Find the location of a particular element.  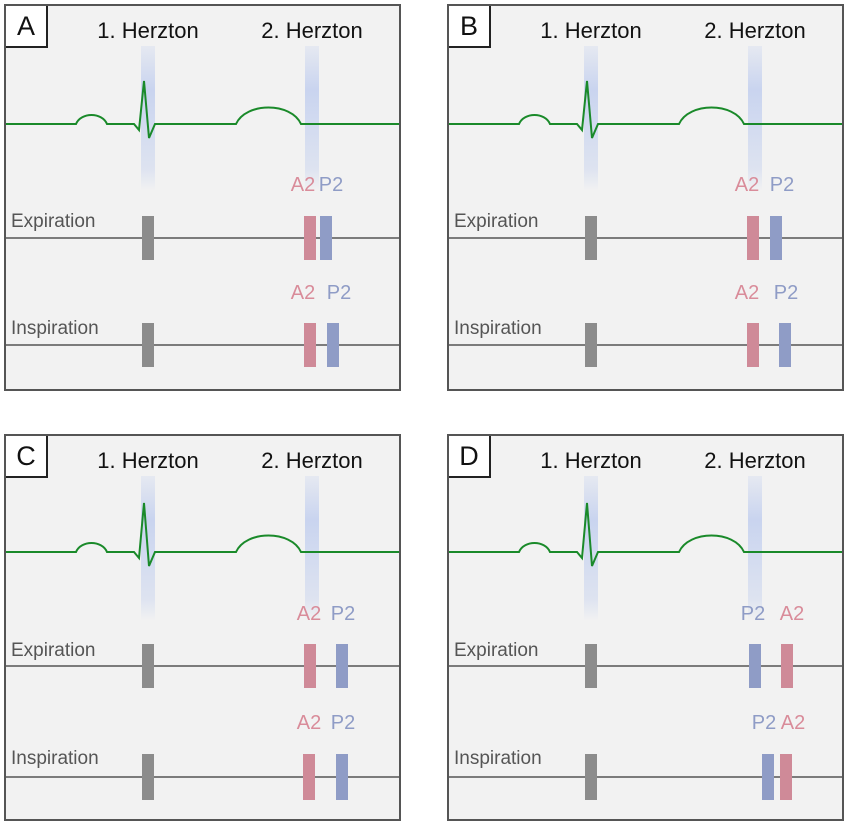

panel-letter: B is located at coordinates (470, 27).